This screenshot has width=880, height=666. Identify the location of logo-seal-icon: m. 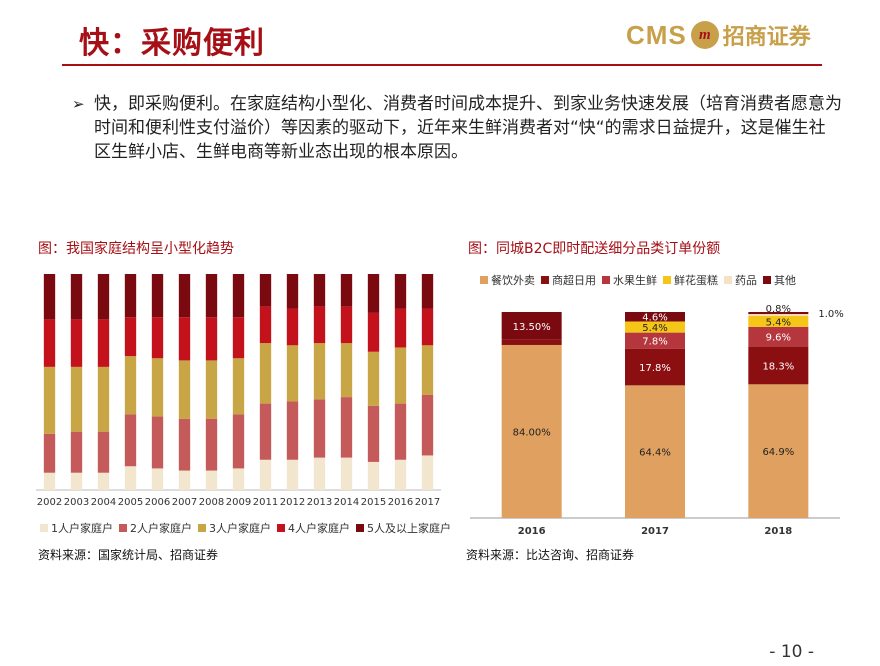
(704, 35).